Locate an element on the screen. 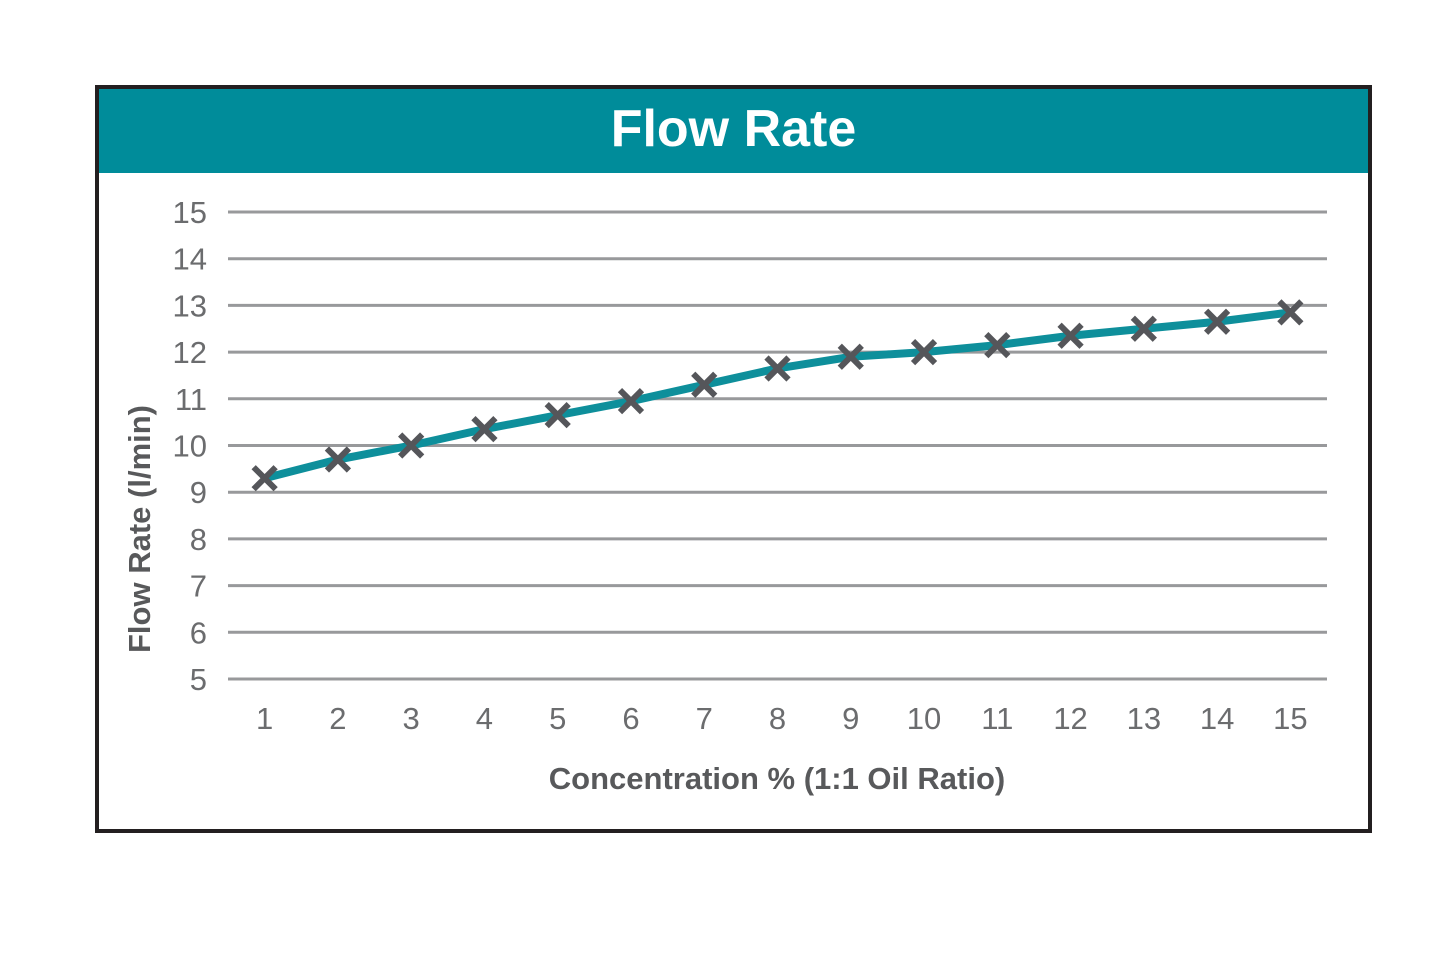 Image resolution: width=1445 pixels, height=963 pixels. x-tick-label: 1 is located at coordinates (264, 718).